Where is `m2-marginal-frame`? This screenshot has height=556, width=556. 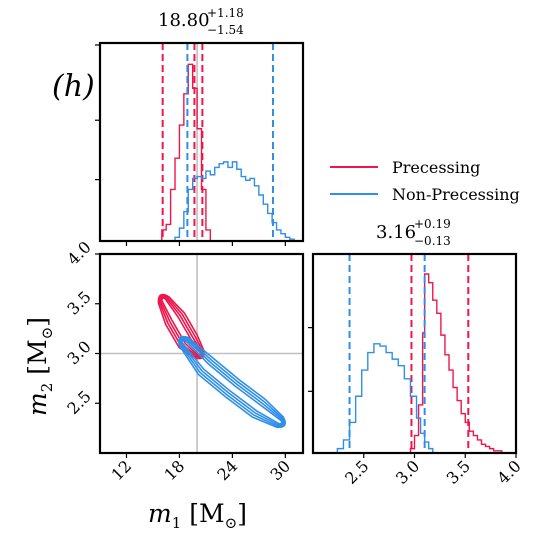
m2-marginal-frame is located at coordinates (414, 353).